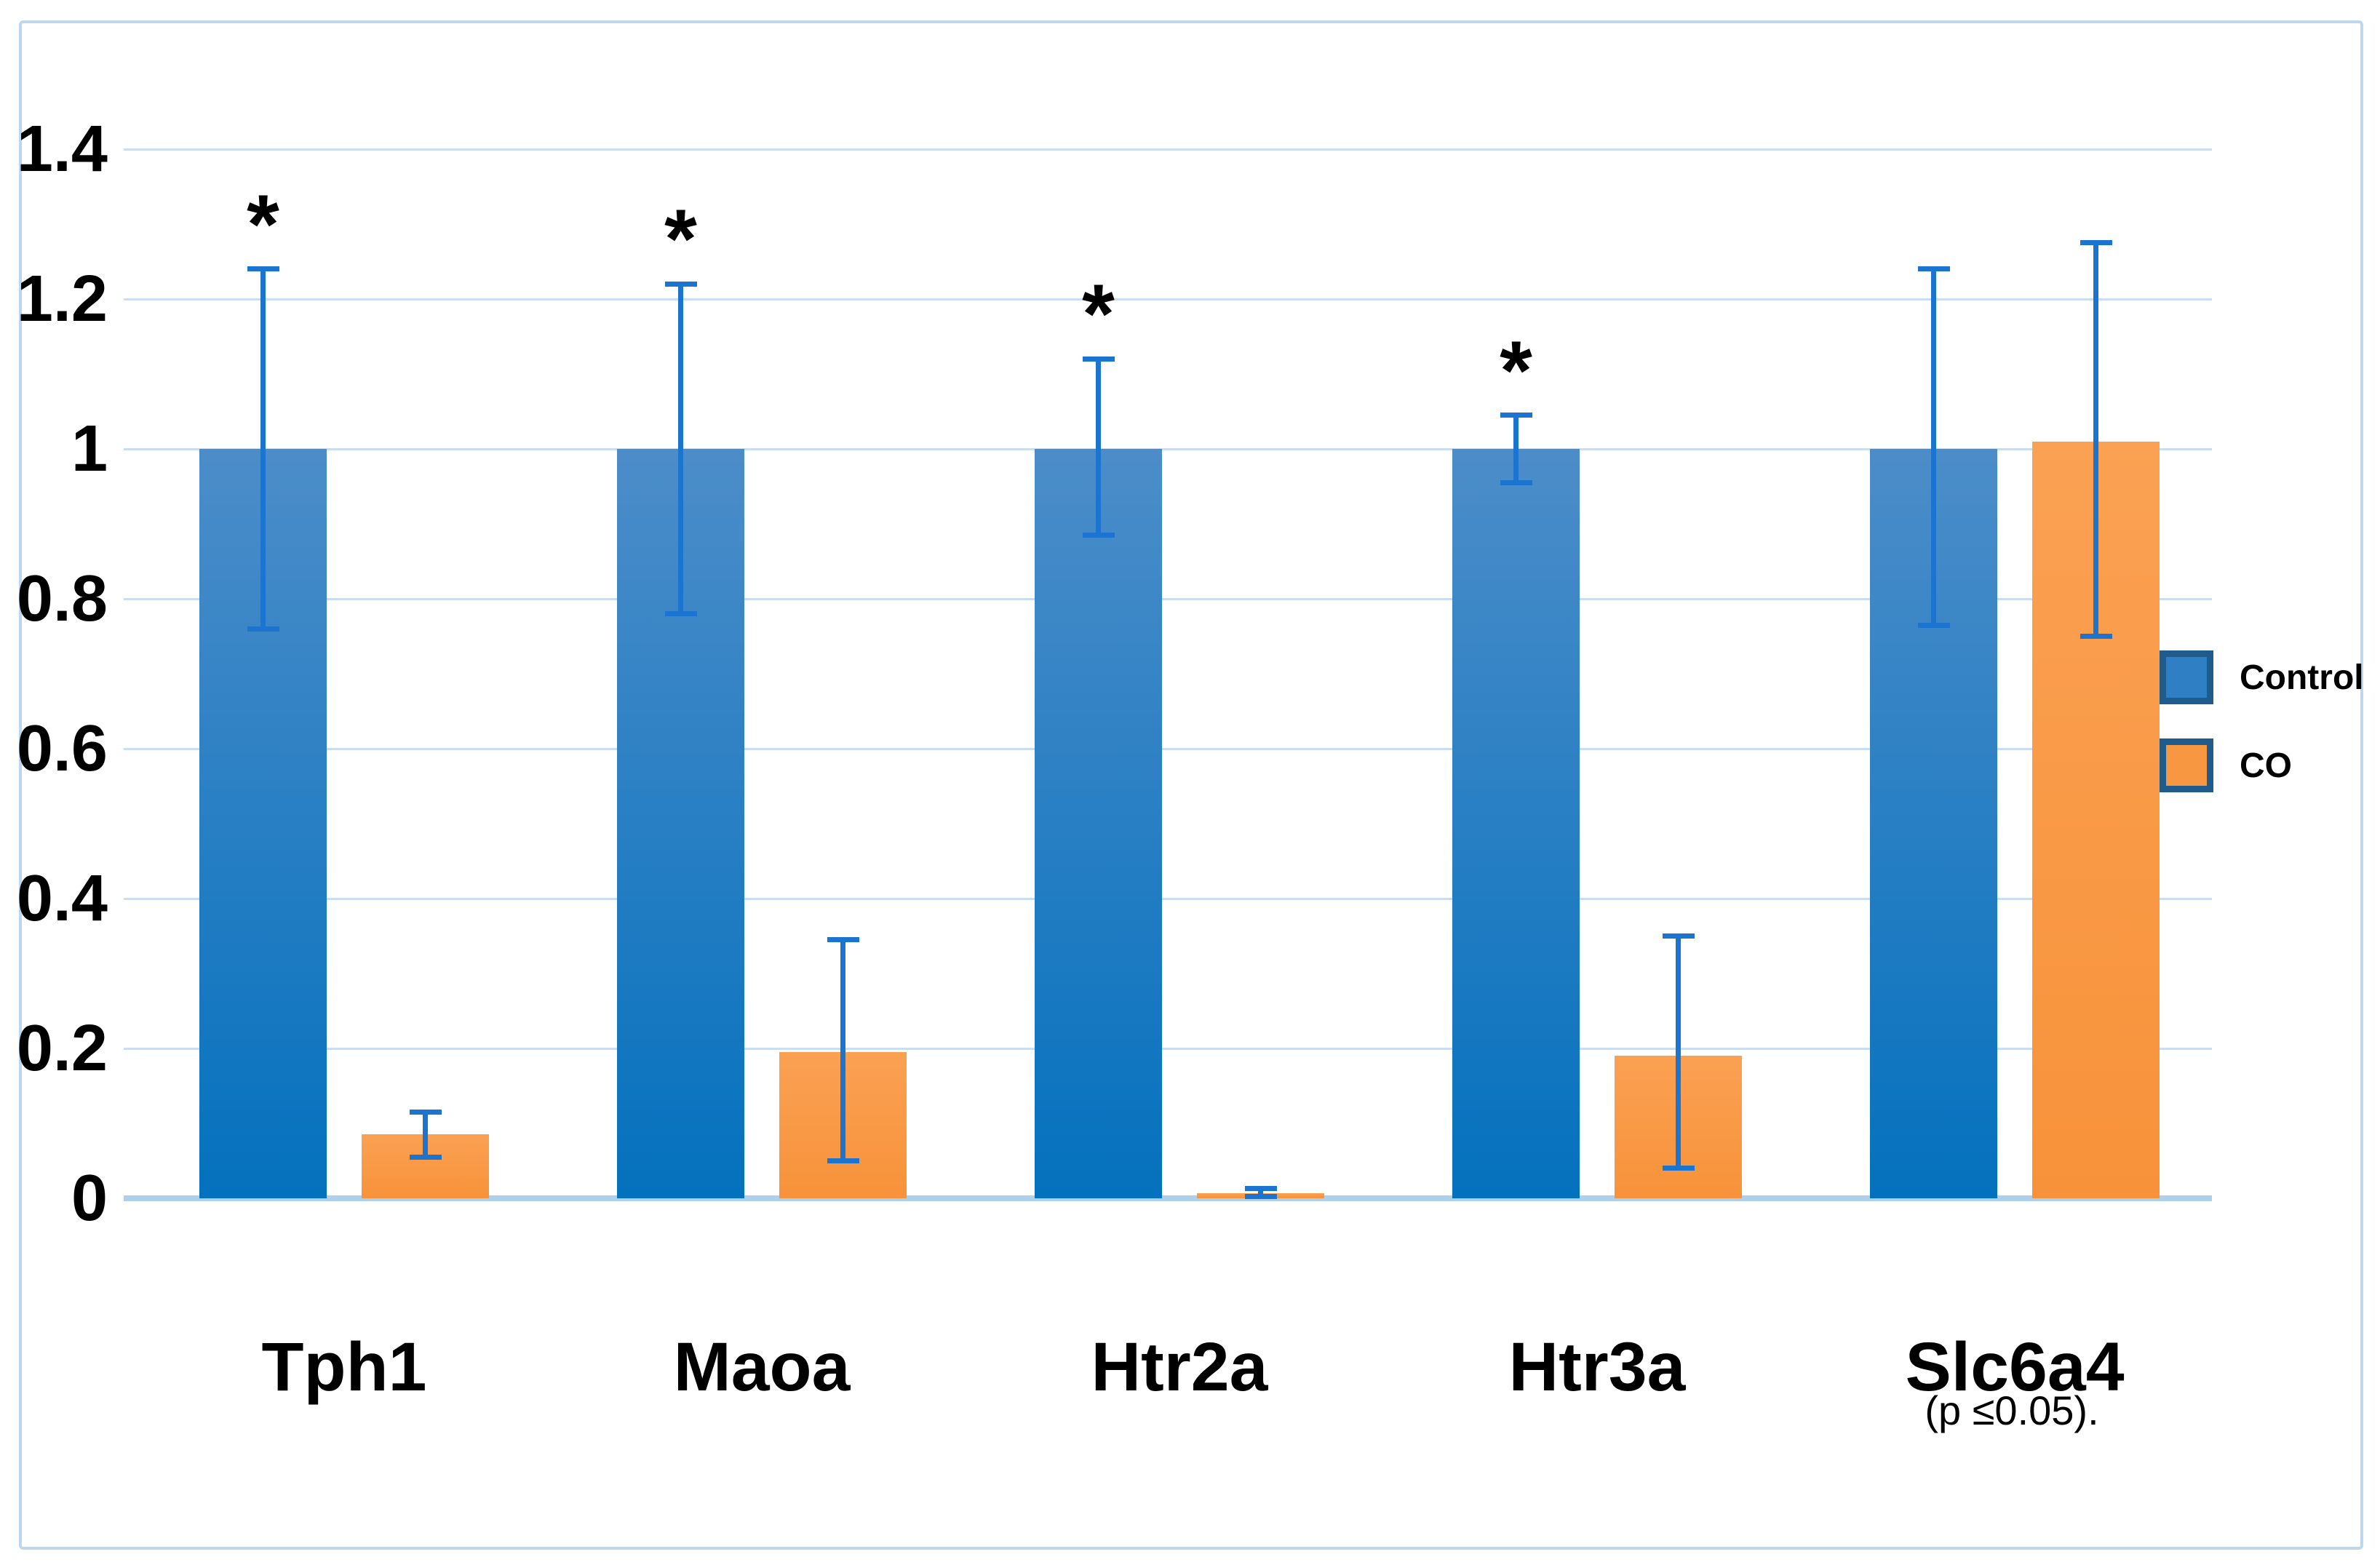 The width and height of the screenshot is (2380, 1565). What do you see at coordinates (62, 598) in the screenshot?
I see `y-tick-label: 0.8` at bounding box center [62, 598].